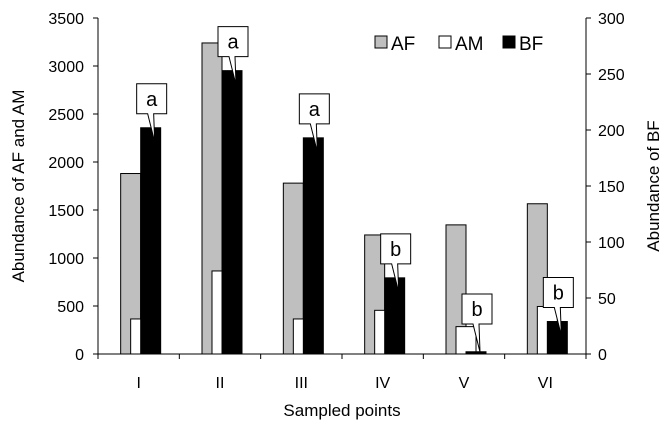 Image resolution: width=670 pixels, height=425 pixels. Describe the element at coordinates (301, 383) in the screenshot. I see `x-tick-label: III` at that location.